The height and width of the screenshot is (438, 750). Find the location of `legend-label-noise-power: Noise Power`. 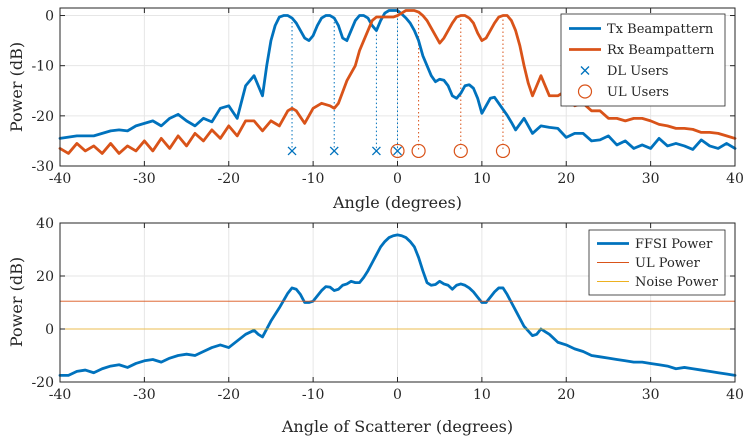

legend-label-noise-power: Noise Power is located at coordinates (677, 282).